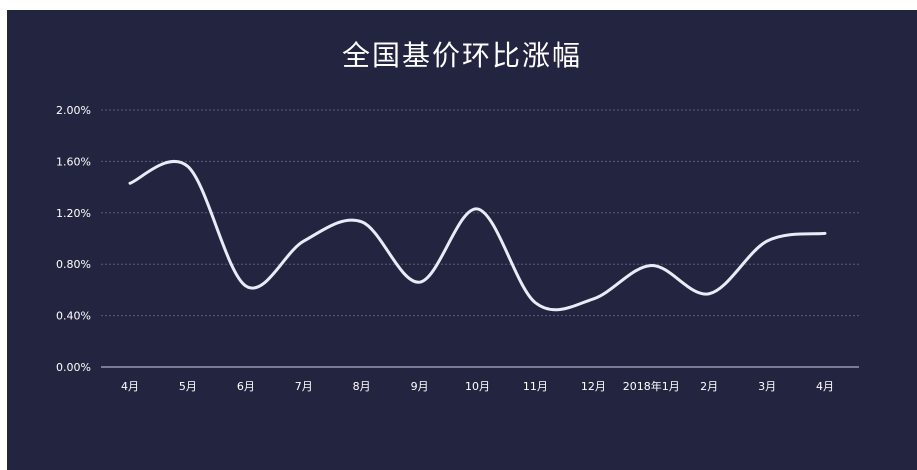 The height and width of the screenshot is (470, 917). Describe the element at coordinates (767, 386) in the screenshot. I see `x-tick-label: 3月` at that location.